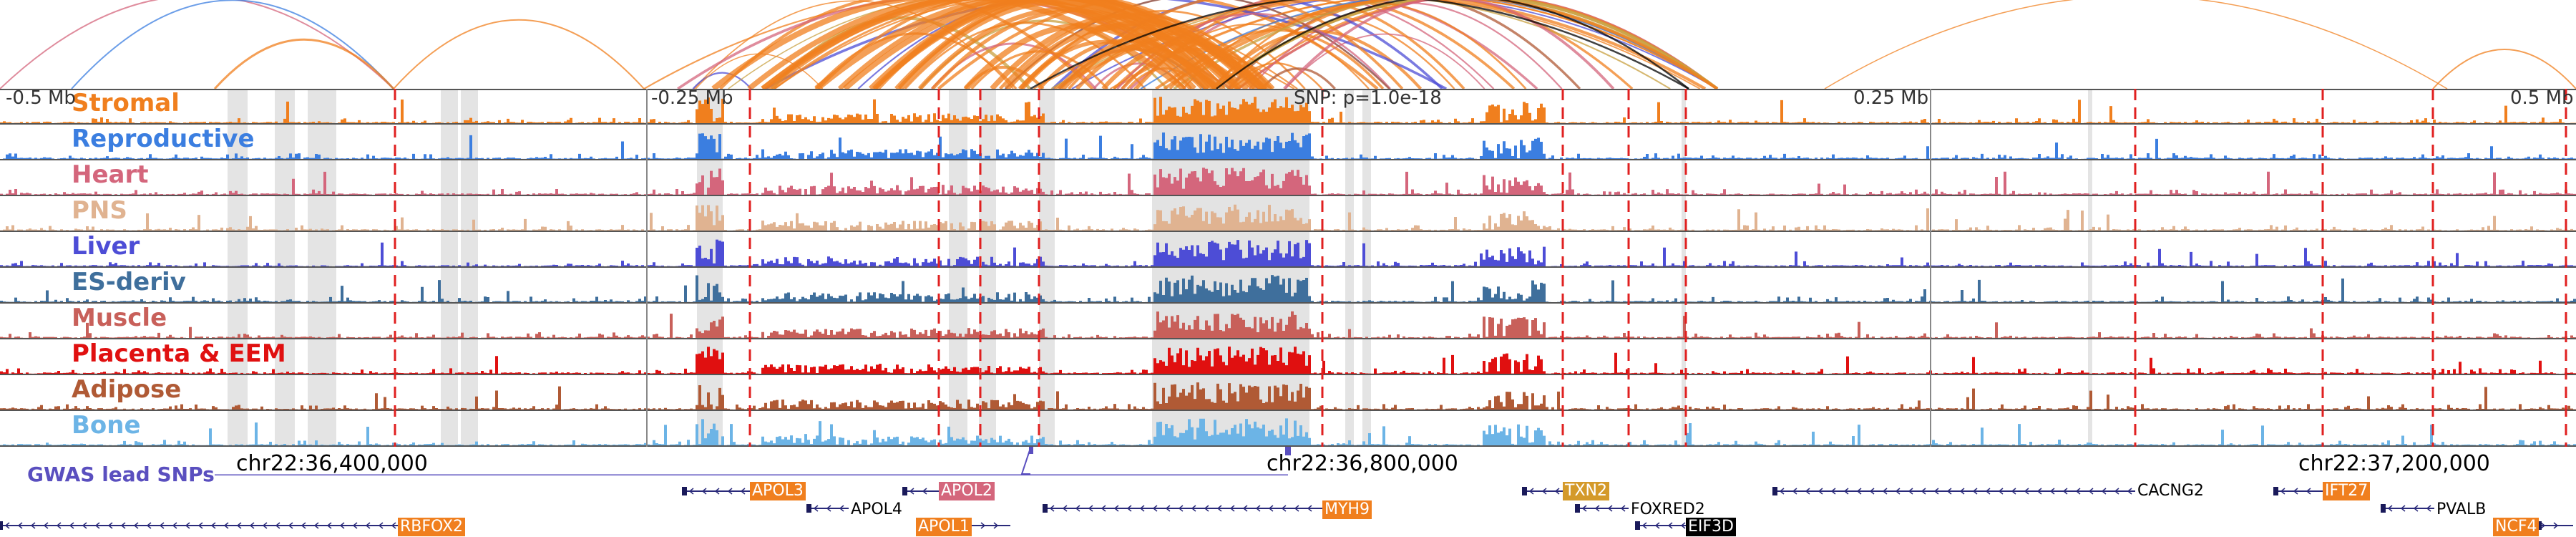  Describe the element at coordinates (127, 389) in the screenshot. I see `track-label-adipose: Adipose` at that location.